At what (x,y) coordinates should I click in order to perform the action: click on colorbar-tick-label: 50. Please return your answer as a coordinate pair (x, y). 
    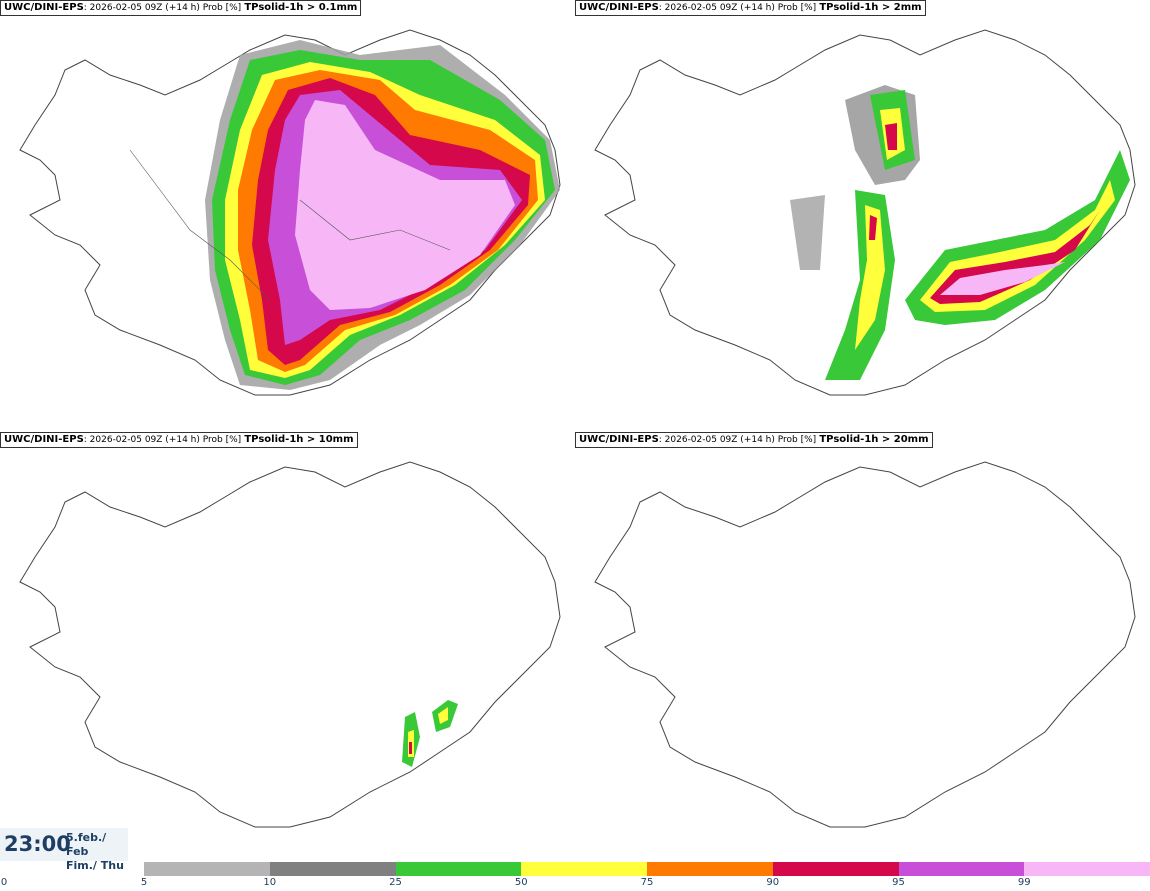
    Looking at the image, I should click on (521, 882).